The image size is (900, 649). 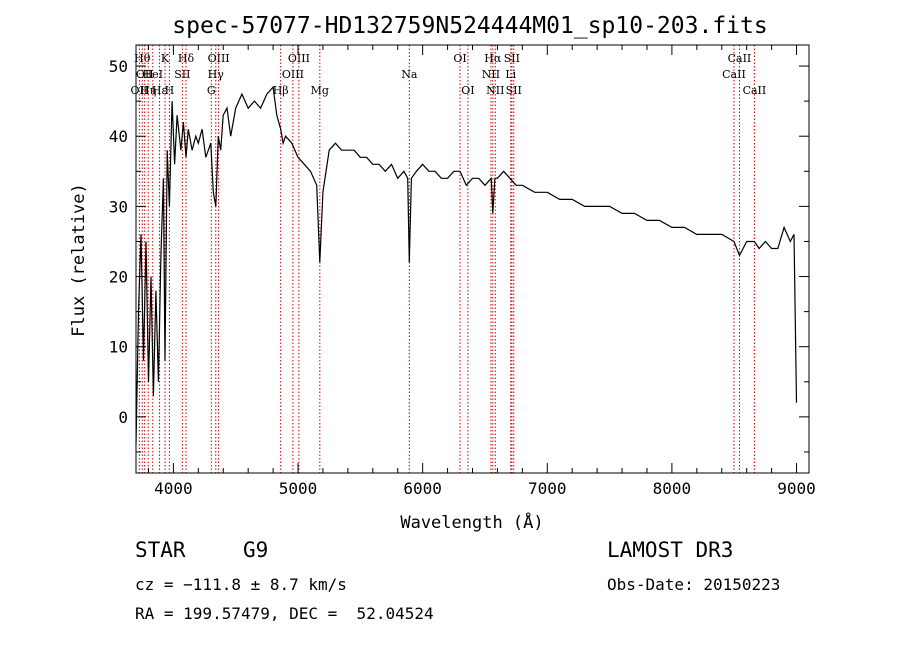 What do you see at coordinates (118, 347) in the screenshot?
I see `y-tick-label-1: 10` at bounding box center [118, 347].